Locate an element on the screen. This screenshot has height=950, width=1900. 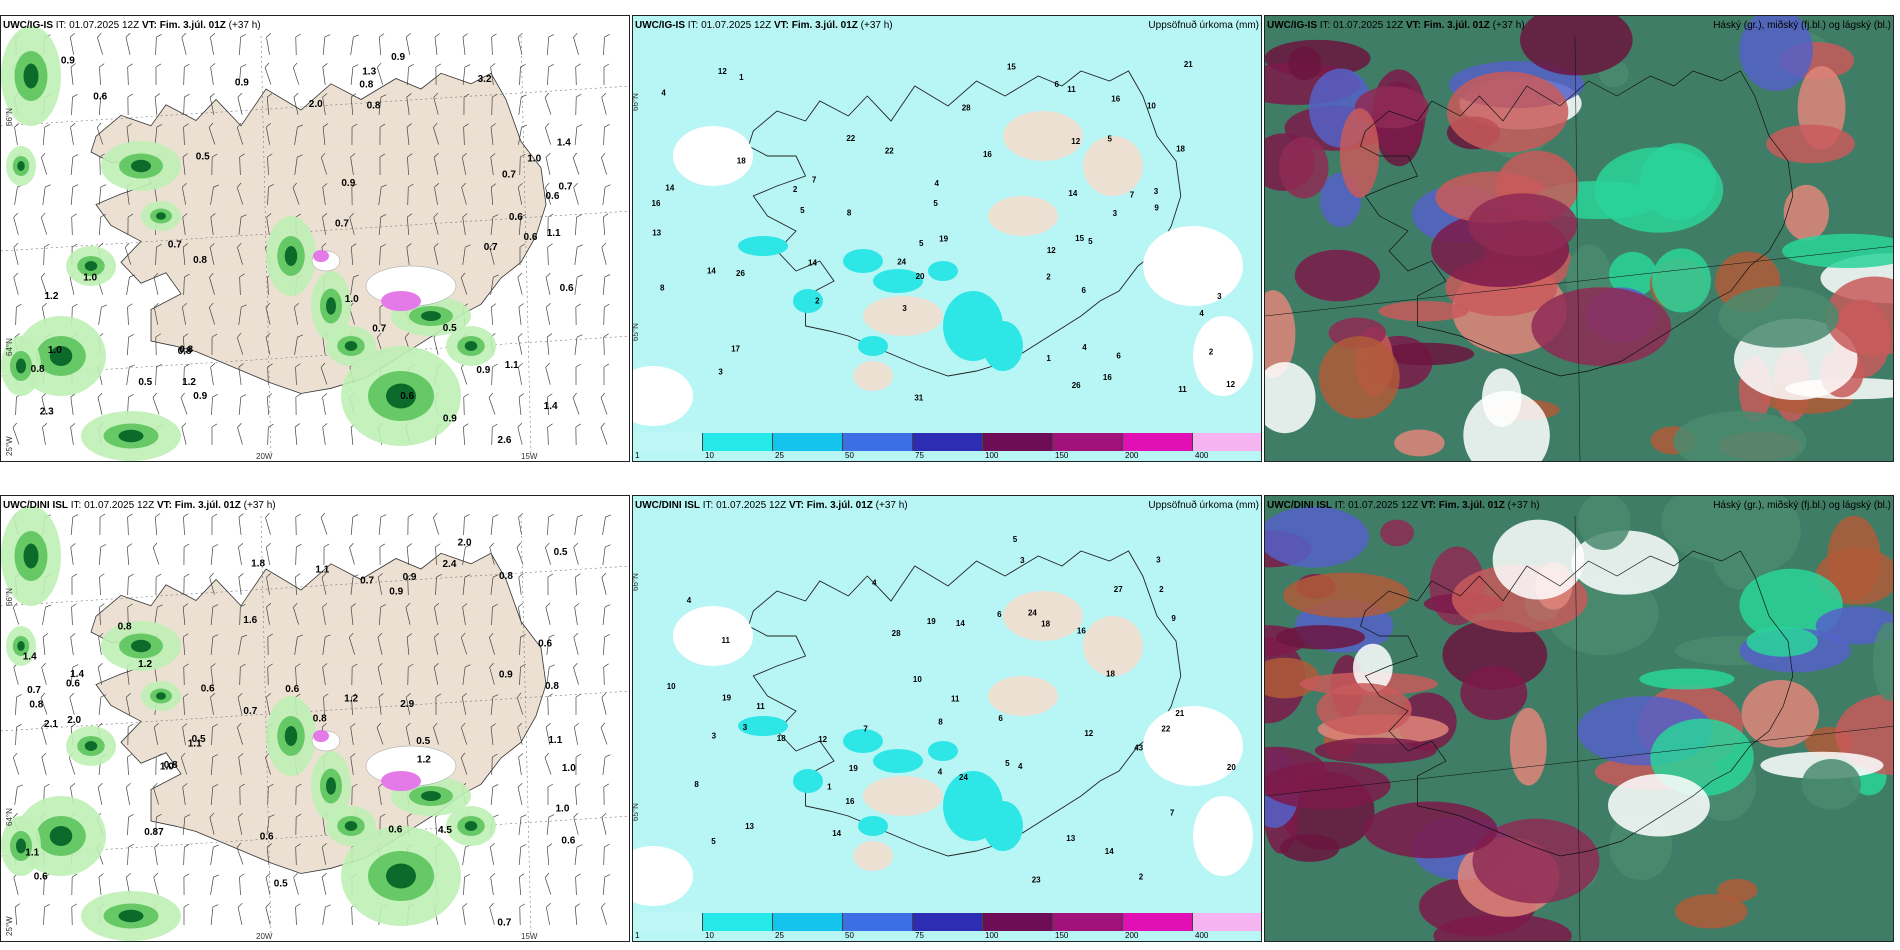
graticule-lat is located at coordinates (315, 586).